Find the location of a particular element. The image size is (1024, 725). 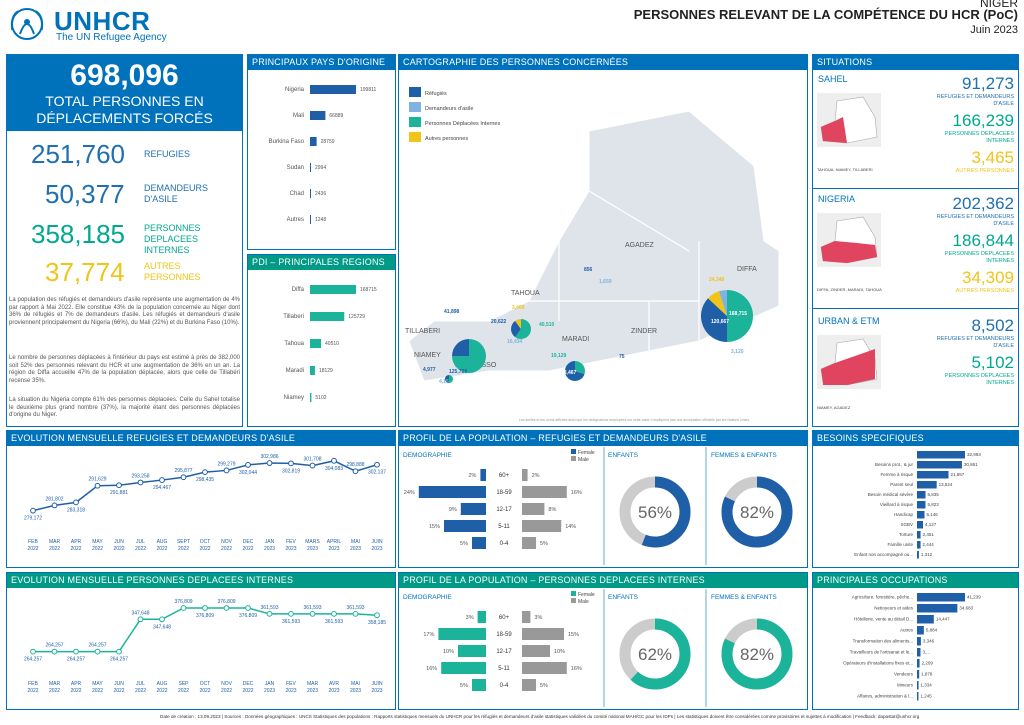

month-label: SEPT is located at coordinates (183, 542).